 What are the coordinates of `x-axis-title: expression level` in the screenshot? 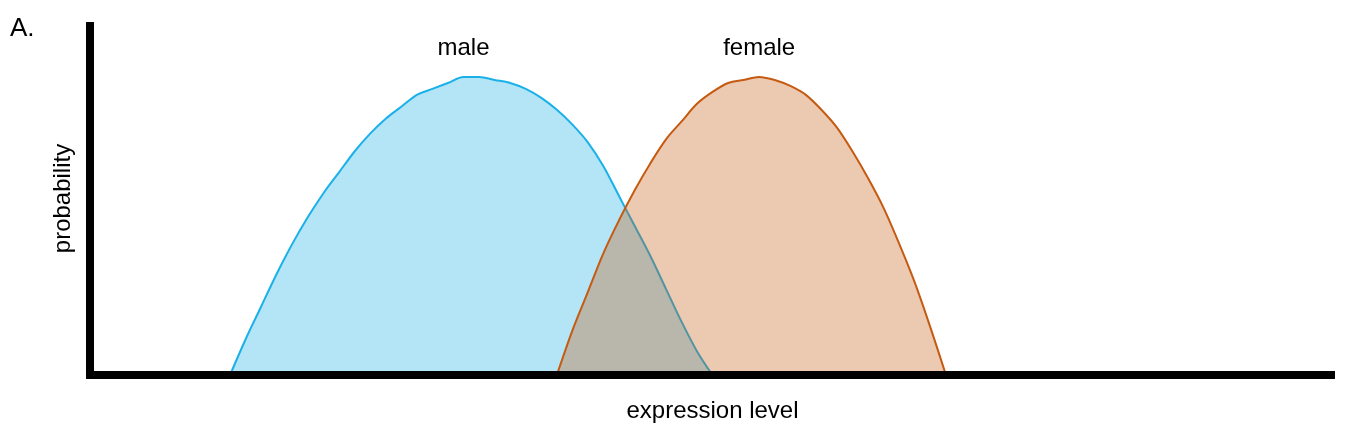 It's located at (712, 409).